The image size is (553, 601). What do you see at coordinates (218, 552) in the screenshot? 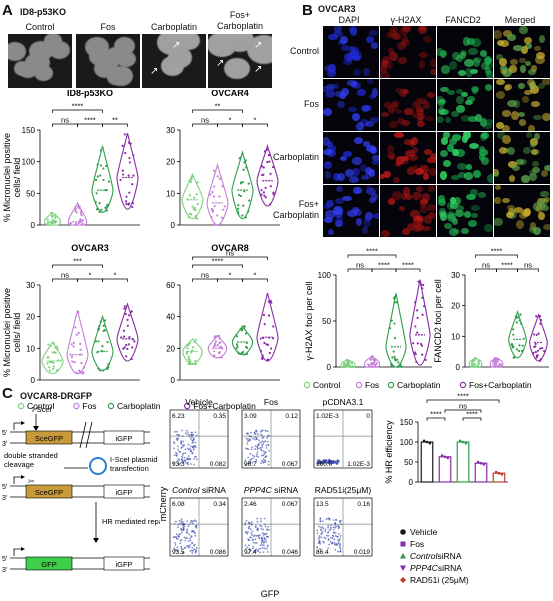
I see `quadrant-lr: 0.086` at bounding box center [218, 552].